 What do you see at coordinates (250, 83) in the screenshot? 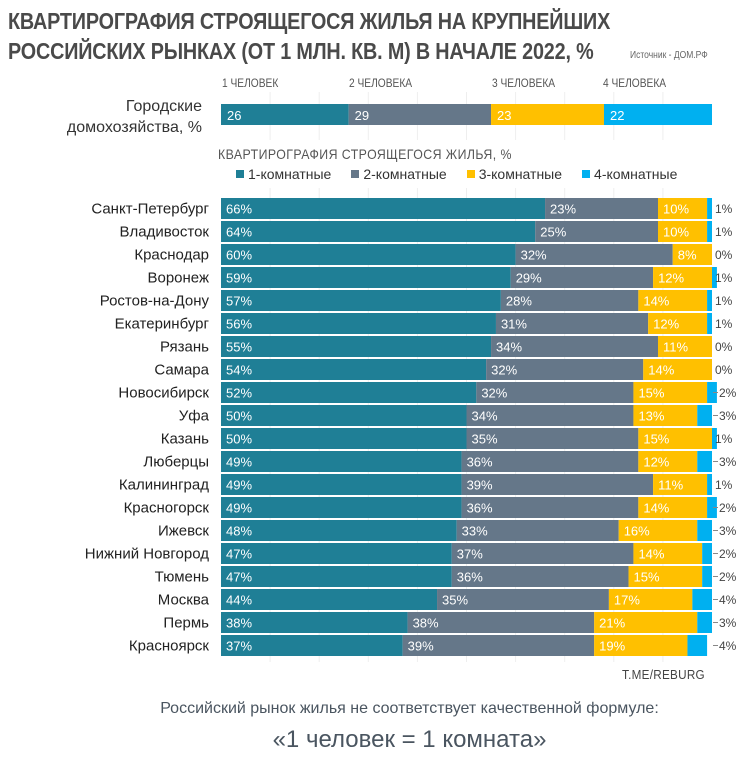
I see `household-category-1: 1 ЧЕЛОВЕК` at bounding box center [250, 83].